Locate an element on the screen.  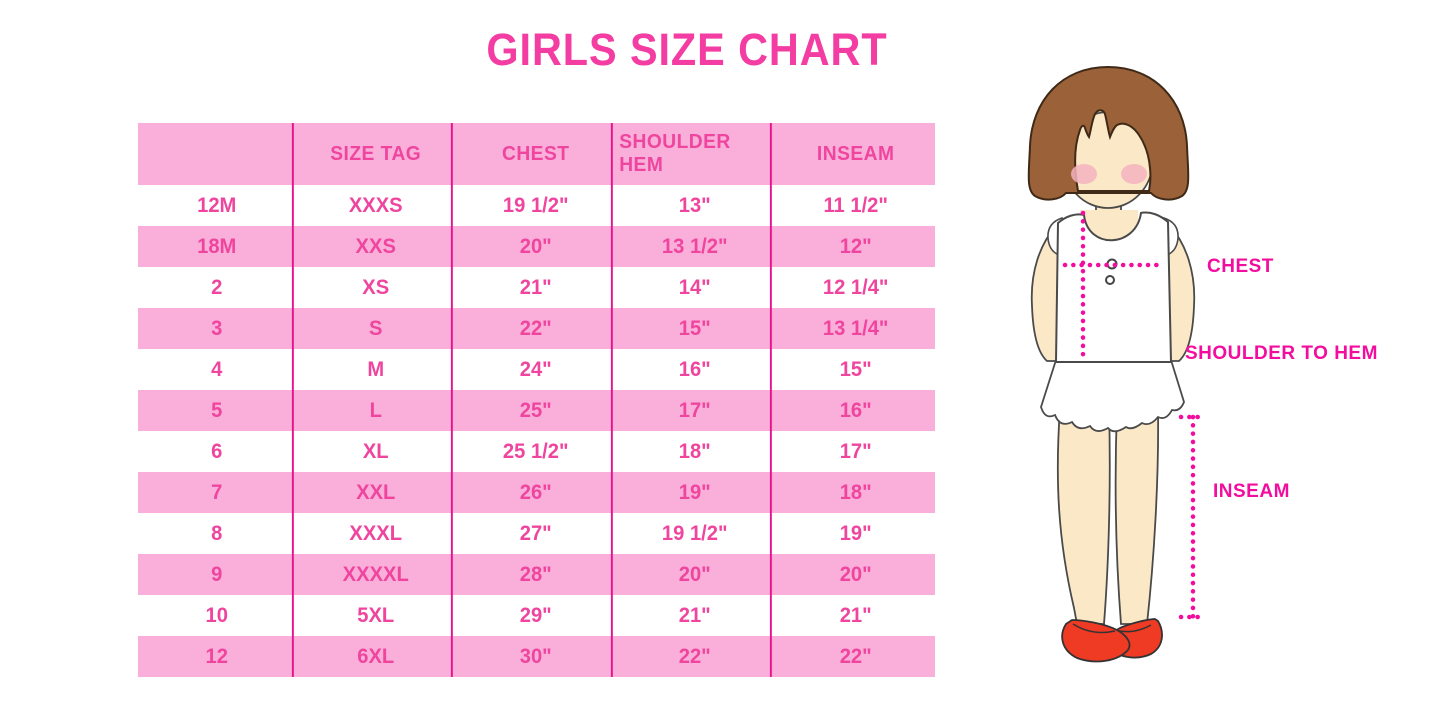
table-header-cell: SHOULDER HEM is located at coordinates (696, 154).